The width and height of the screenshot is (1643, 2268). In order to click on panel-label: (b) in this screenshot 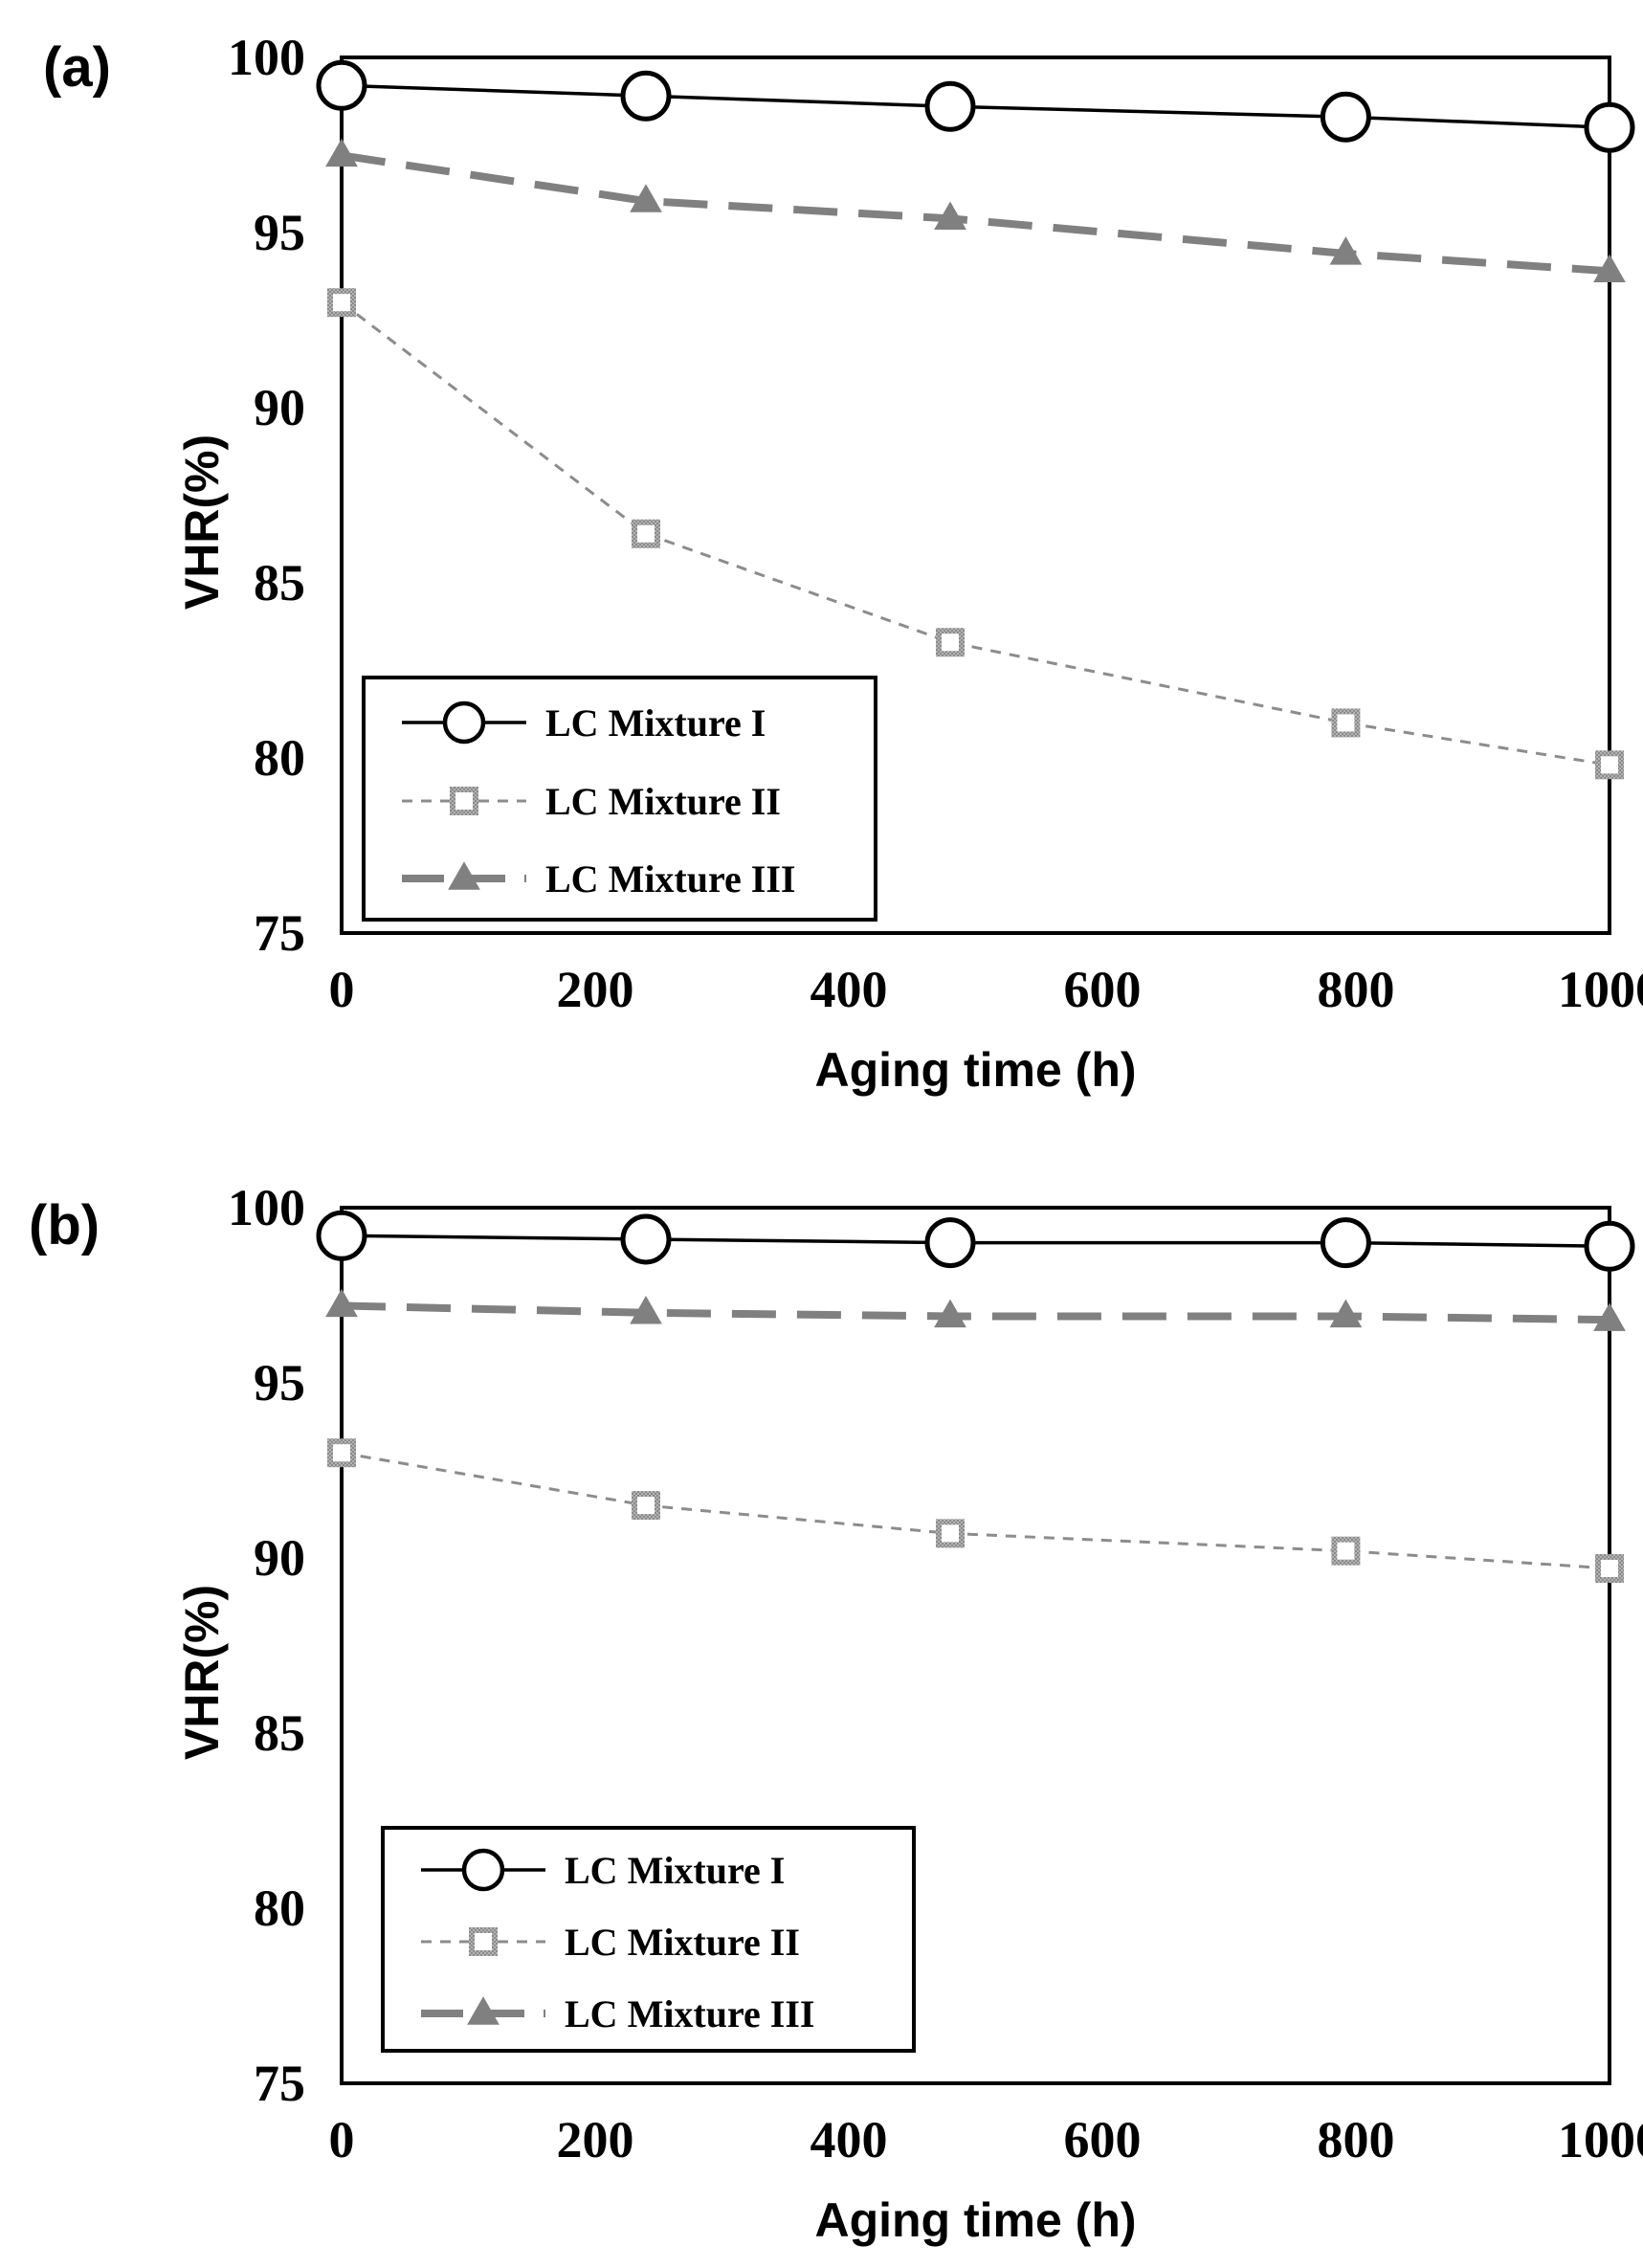, I will do `click(64, 1225)`.